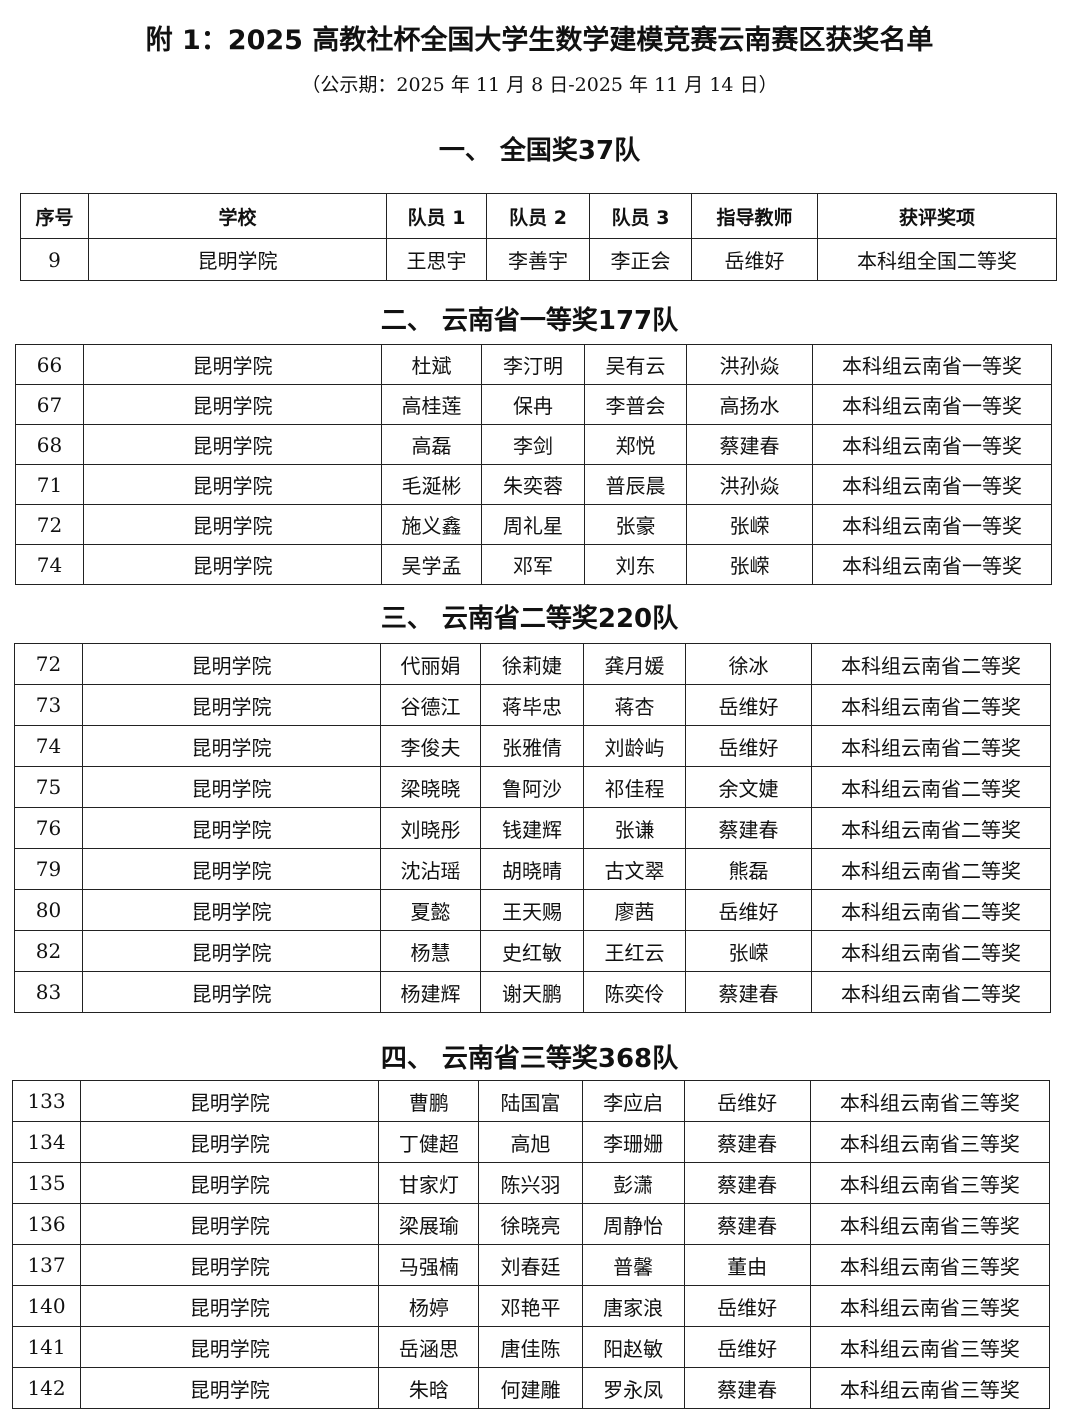 The image size is (1079, 1427). What do you see at coordinates (633, 1142) in the screenshot?
I see `table-cell: 李珊姗` at bounding box center [633, 1142].